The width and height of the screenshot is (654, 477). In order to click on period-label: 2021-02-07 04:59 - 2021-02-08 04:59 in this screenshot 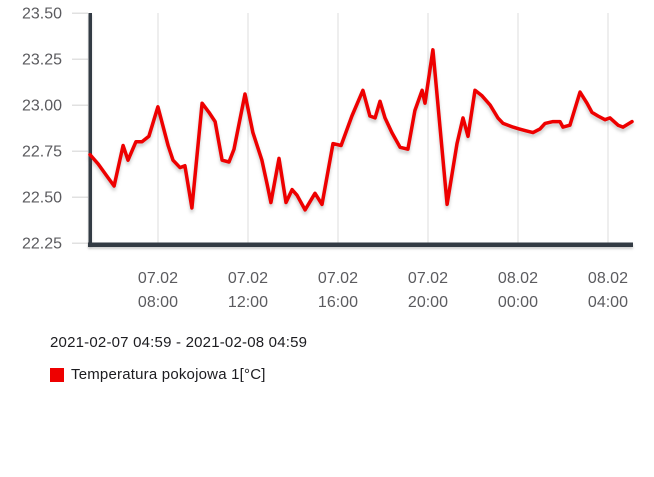, I will do `click(179, 342)`.